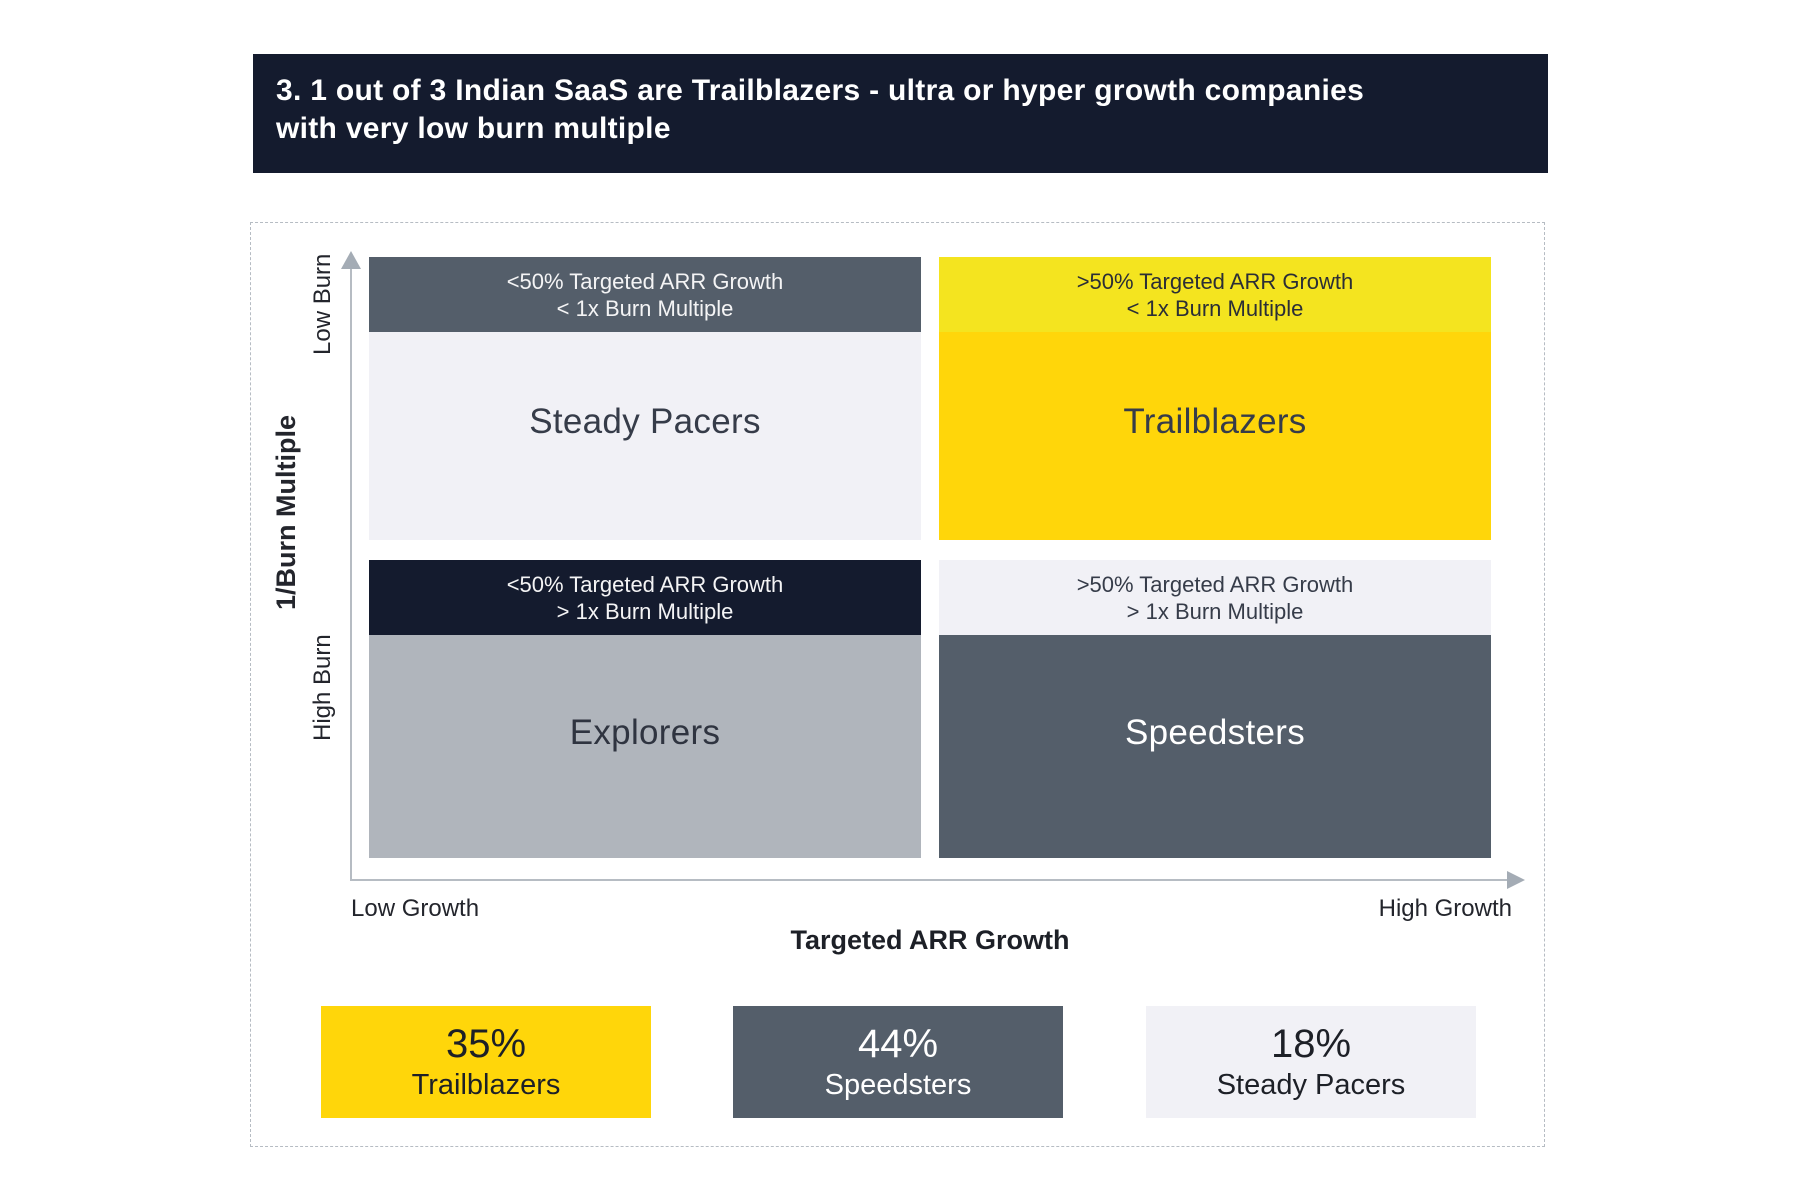  I want to click on y-axis-line, so click(351, 575).